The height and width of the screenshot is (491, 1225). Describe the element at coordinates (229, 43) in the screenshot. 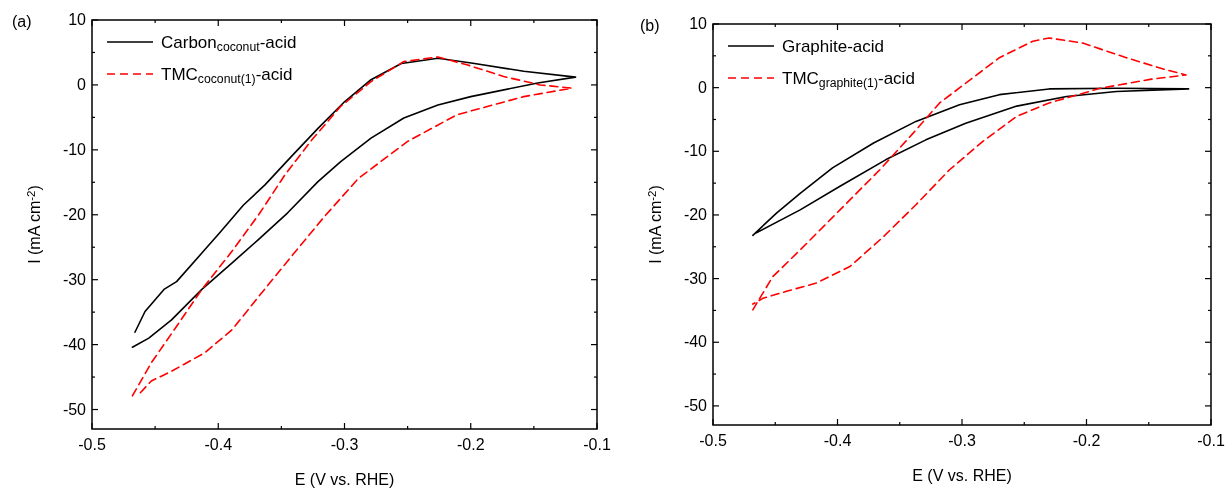

I see `legend-label: Carbon$_{coconut}$-acid` at that location.